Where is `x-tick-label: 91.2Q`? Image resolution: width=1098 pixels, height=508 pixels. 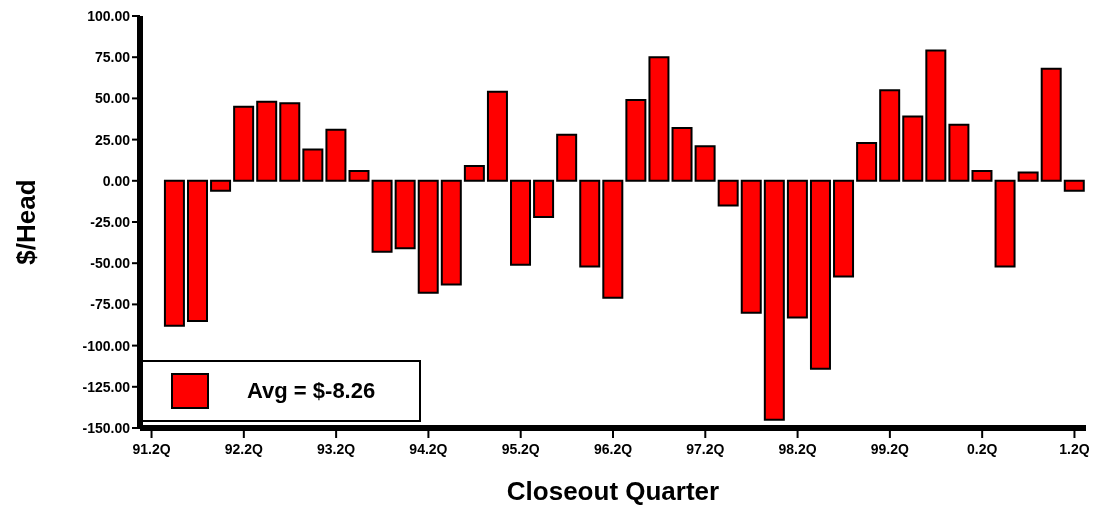 x-tick-label: 91.2Q is located at coordinates (151, 449).